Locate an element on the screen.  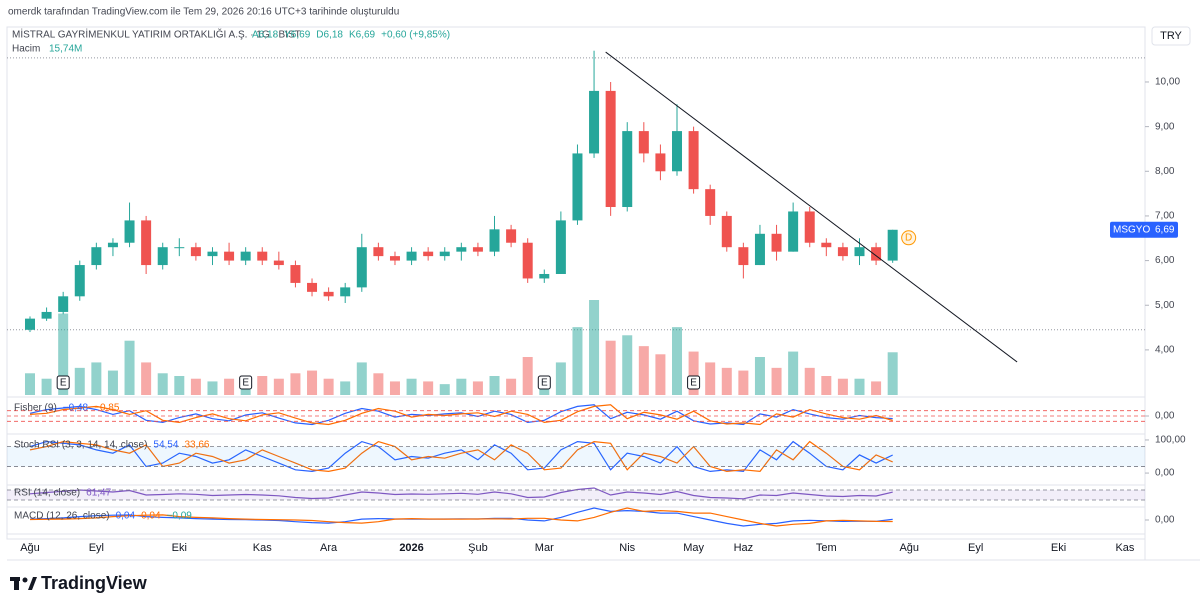
y-tick-label: 5,00 is located at coordinates (1165, 305).